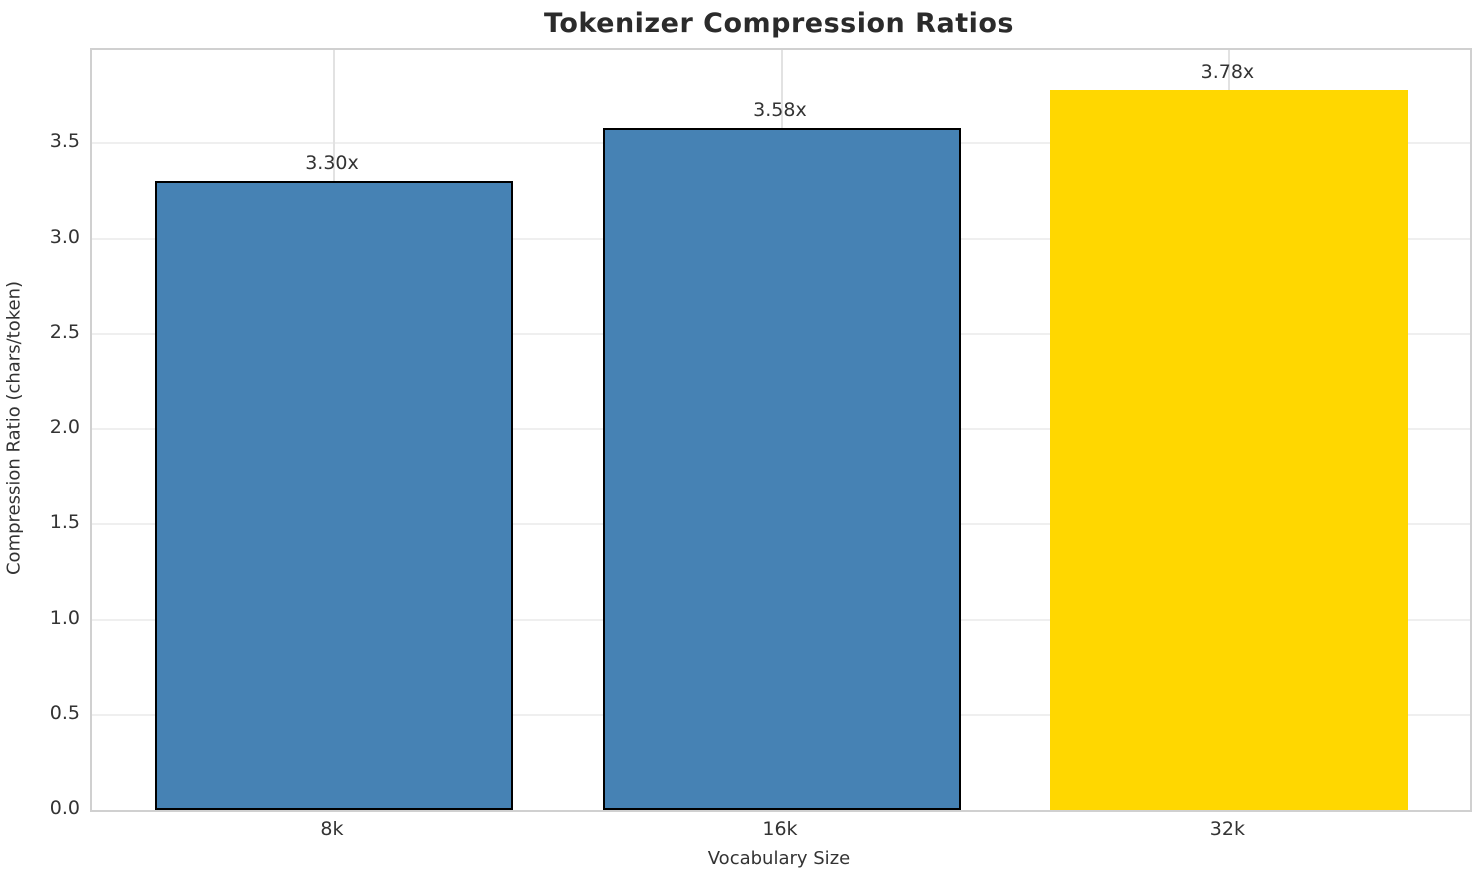 The image size is (1484, 885). Describe the element at coordinates (64, 522) in the screenshot. I see `ytick-label-1.5: 1.5` at that location.